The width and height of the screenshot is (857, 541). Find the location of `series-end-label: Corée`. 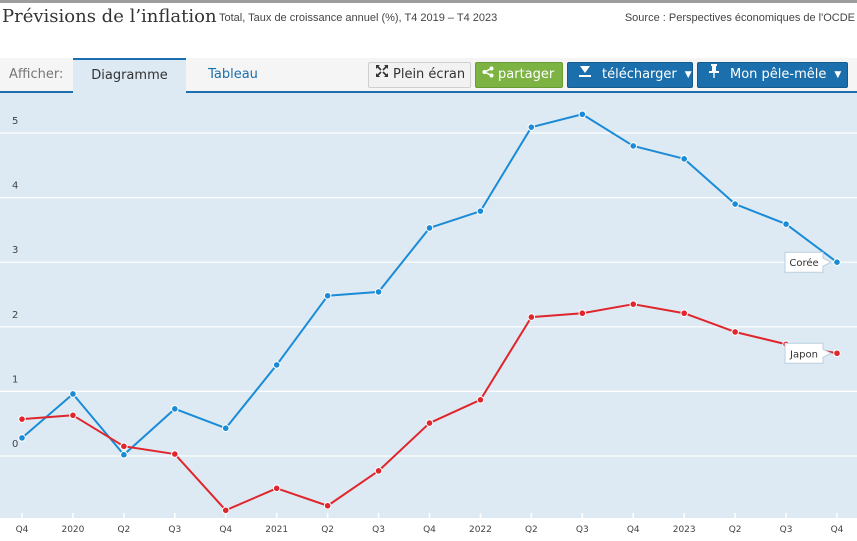

series-end-label: Corée is located at coordinates (808, 262).